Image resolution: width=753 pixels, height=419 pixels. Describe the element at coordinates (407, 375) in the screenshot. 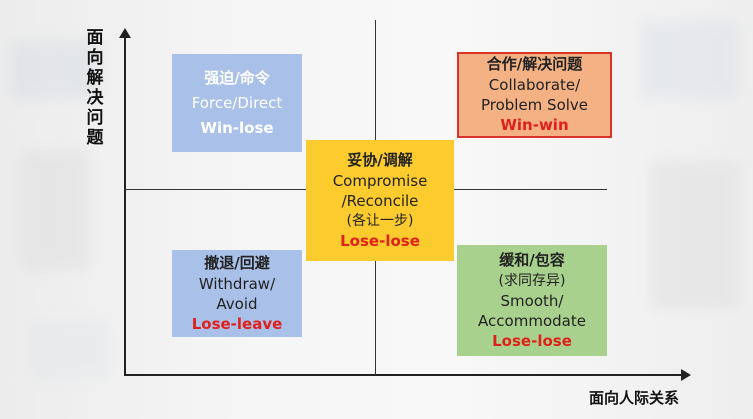

I see `x-axis-arrow` at that location.